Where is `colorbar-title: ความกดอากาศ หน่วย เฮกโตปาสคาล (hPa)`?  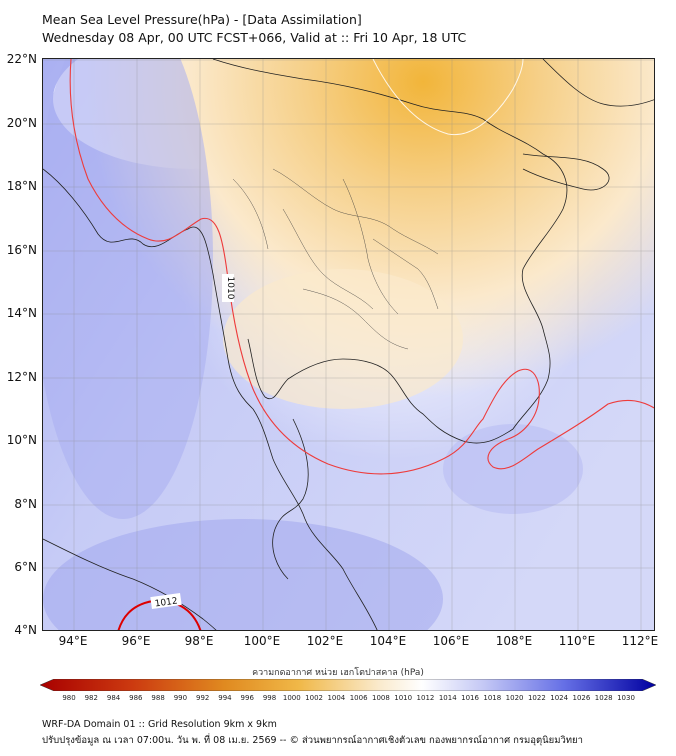
colorbar-title: ความกดอากาศ หน่วย เฮกโตปาสคาล (hPa) is located at coordinates (338, 673).